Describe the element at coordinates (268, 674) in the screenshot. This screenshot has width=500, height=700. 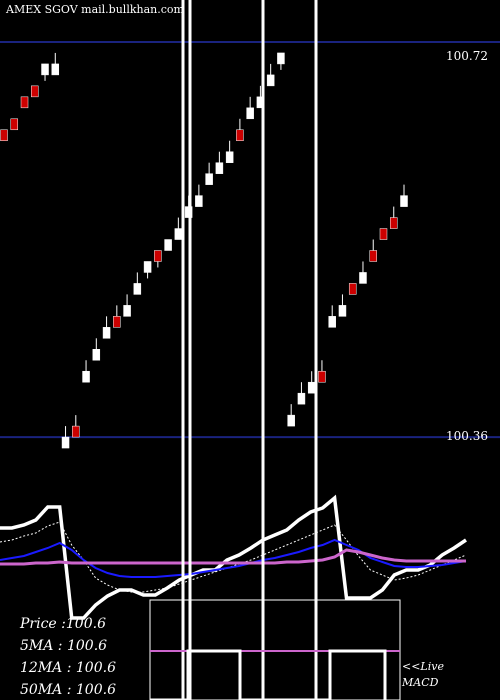
I see `macd-line` at that location.